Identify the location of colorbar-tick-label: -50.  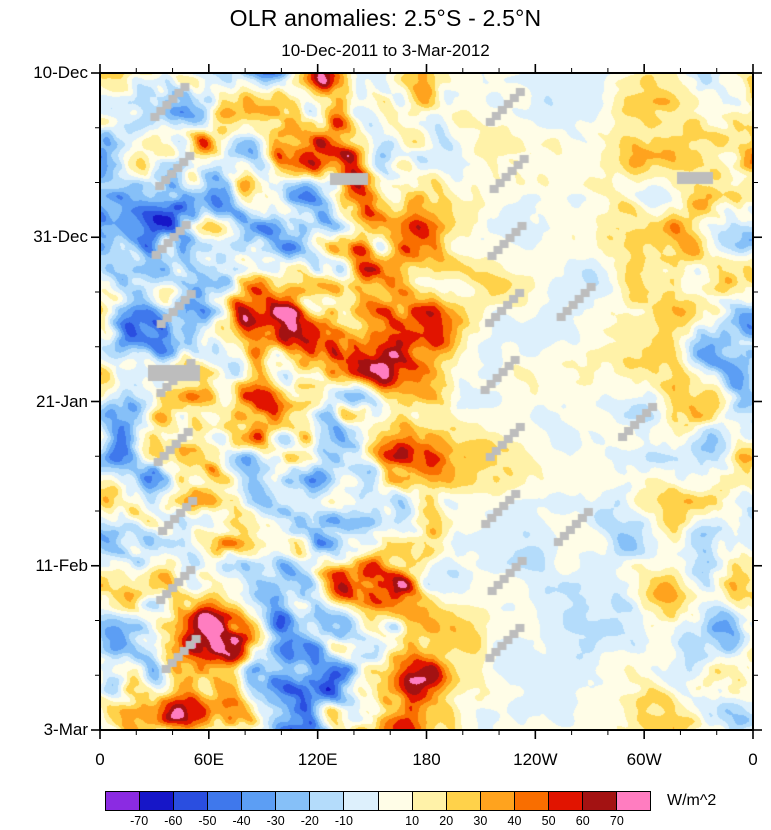
(207, 821).